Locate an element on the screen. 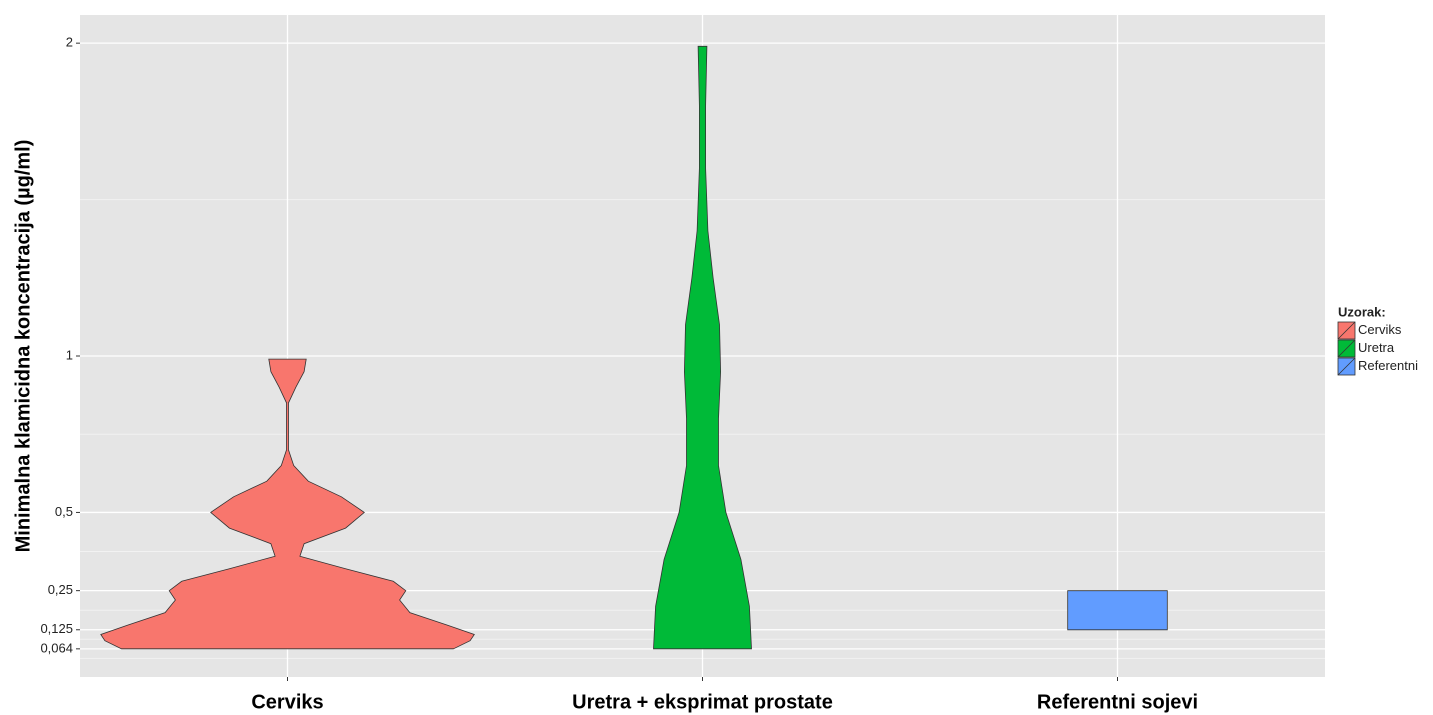  y-tick-label: 2 is located at coordinates (69, 42).